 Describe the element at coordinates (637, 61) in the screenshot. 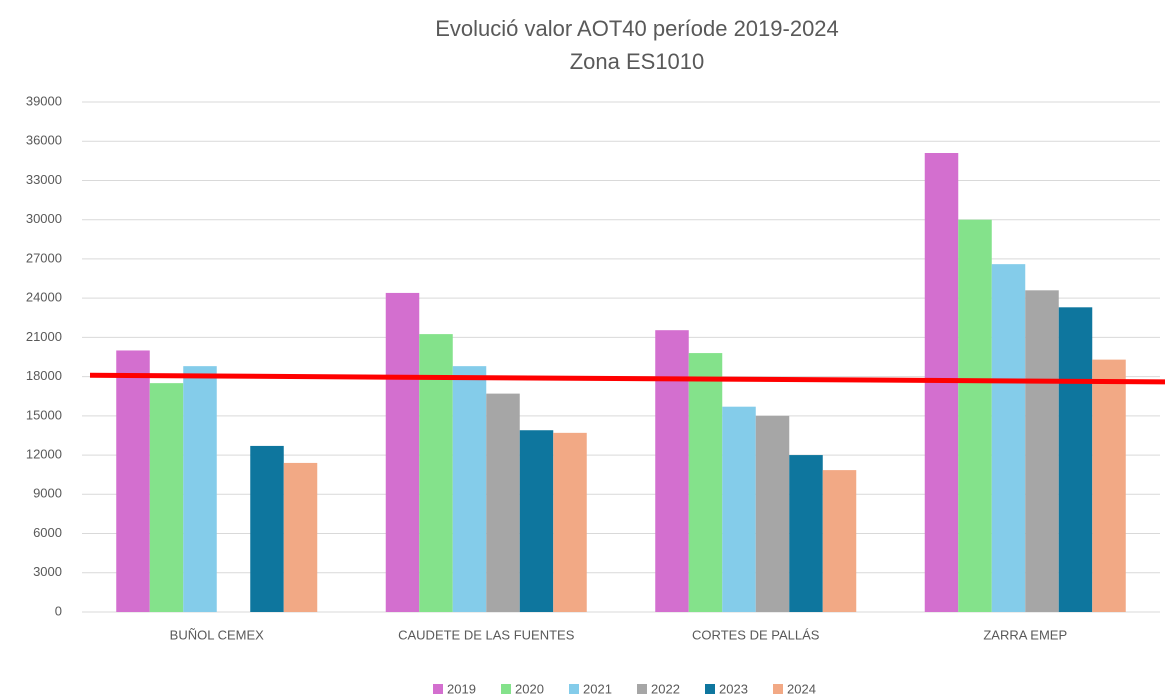

I see `chart-subtitle: Zona ES1010` at that location.